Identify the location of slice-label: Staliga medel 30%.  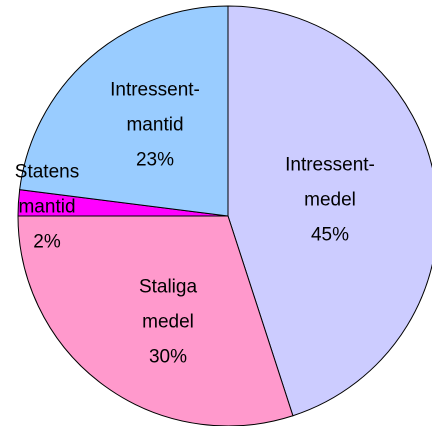
(168, 322).